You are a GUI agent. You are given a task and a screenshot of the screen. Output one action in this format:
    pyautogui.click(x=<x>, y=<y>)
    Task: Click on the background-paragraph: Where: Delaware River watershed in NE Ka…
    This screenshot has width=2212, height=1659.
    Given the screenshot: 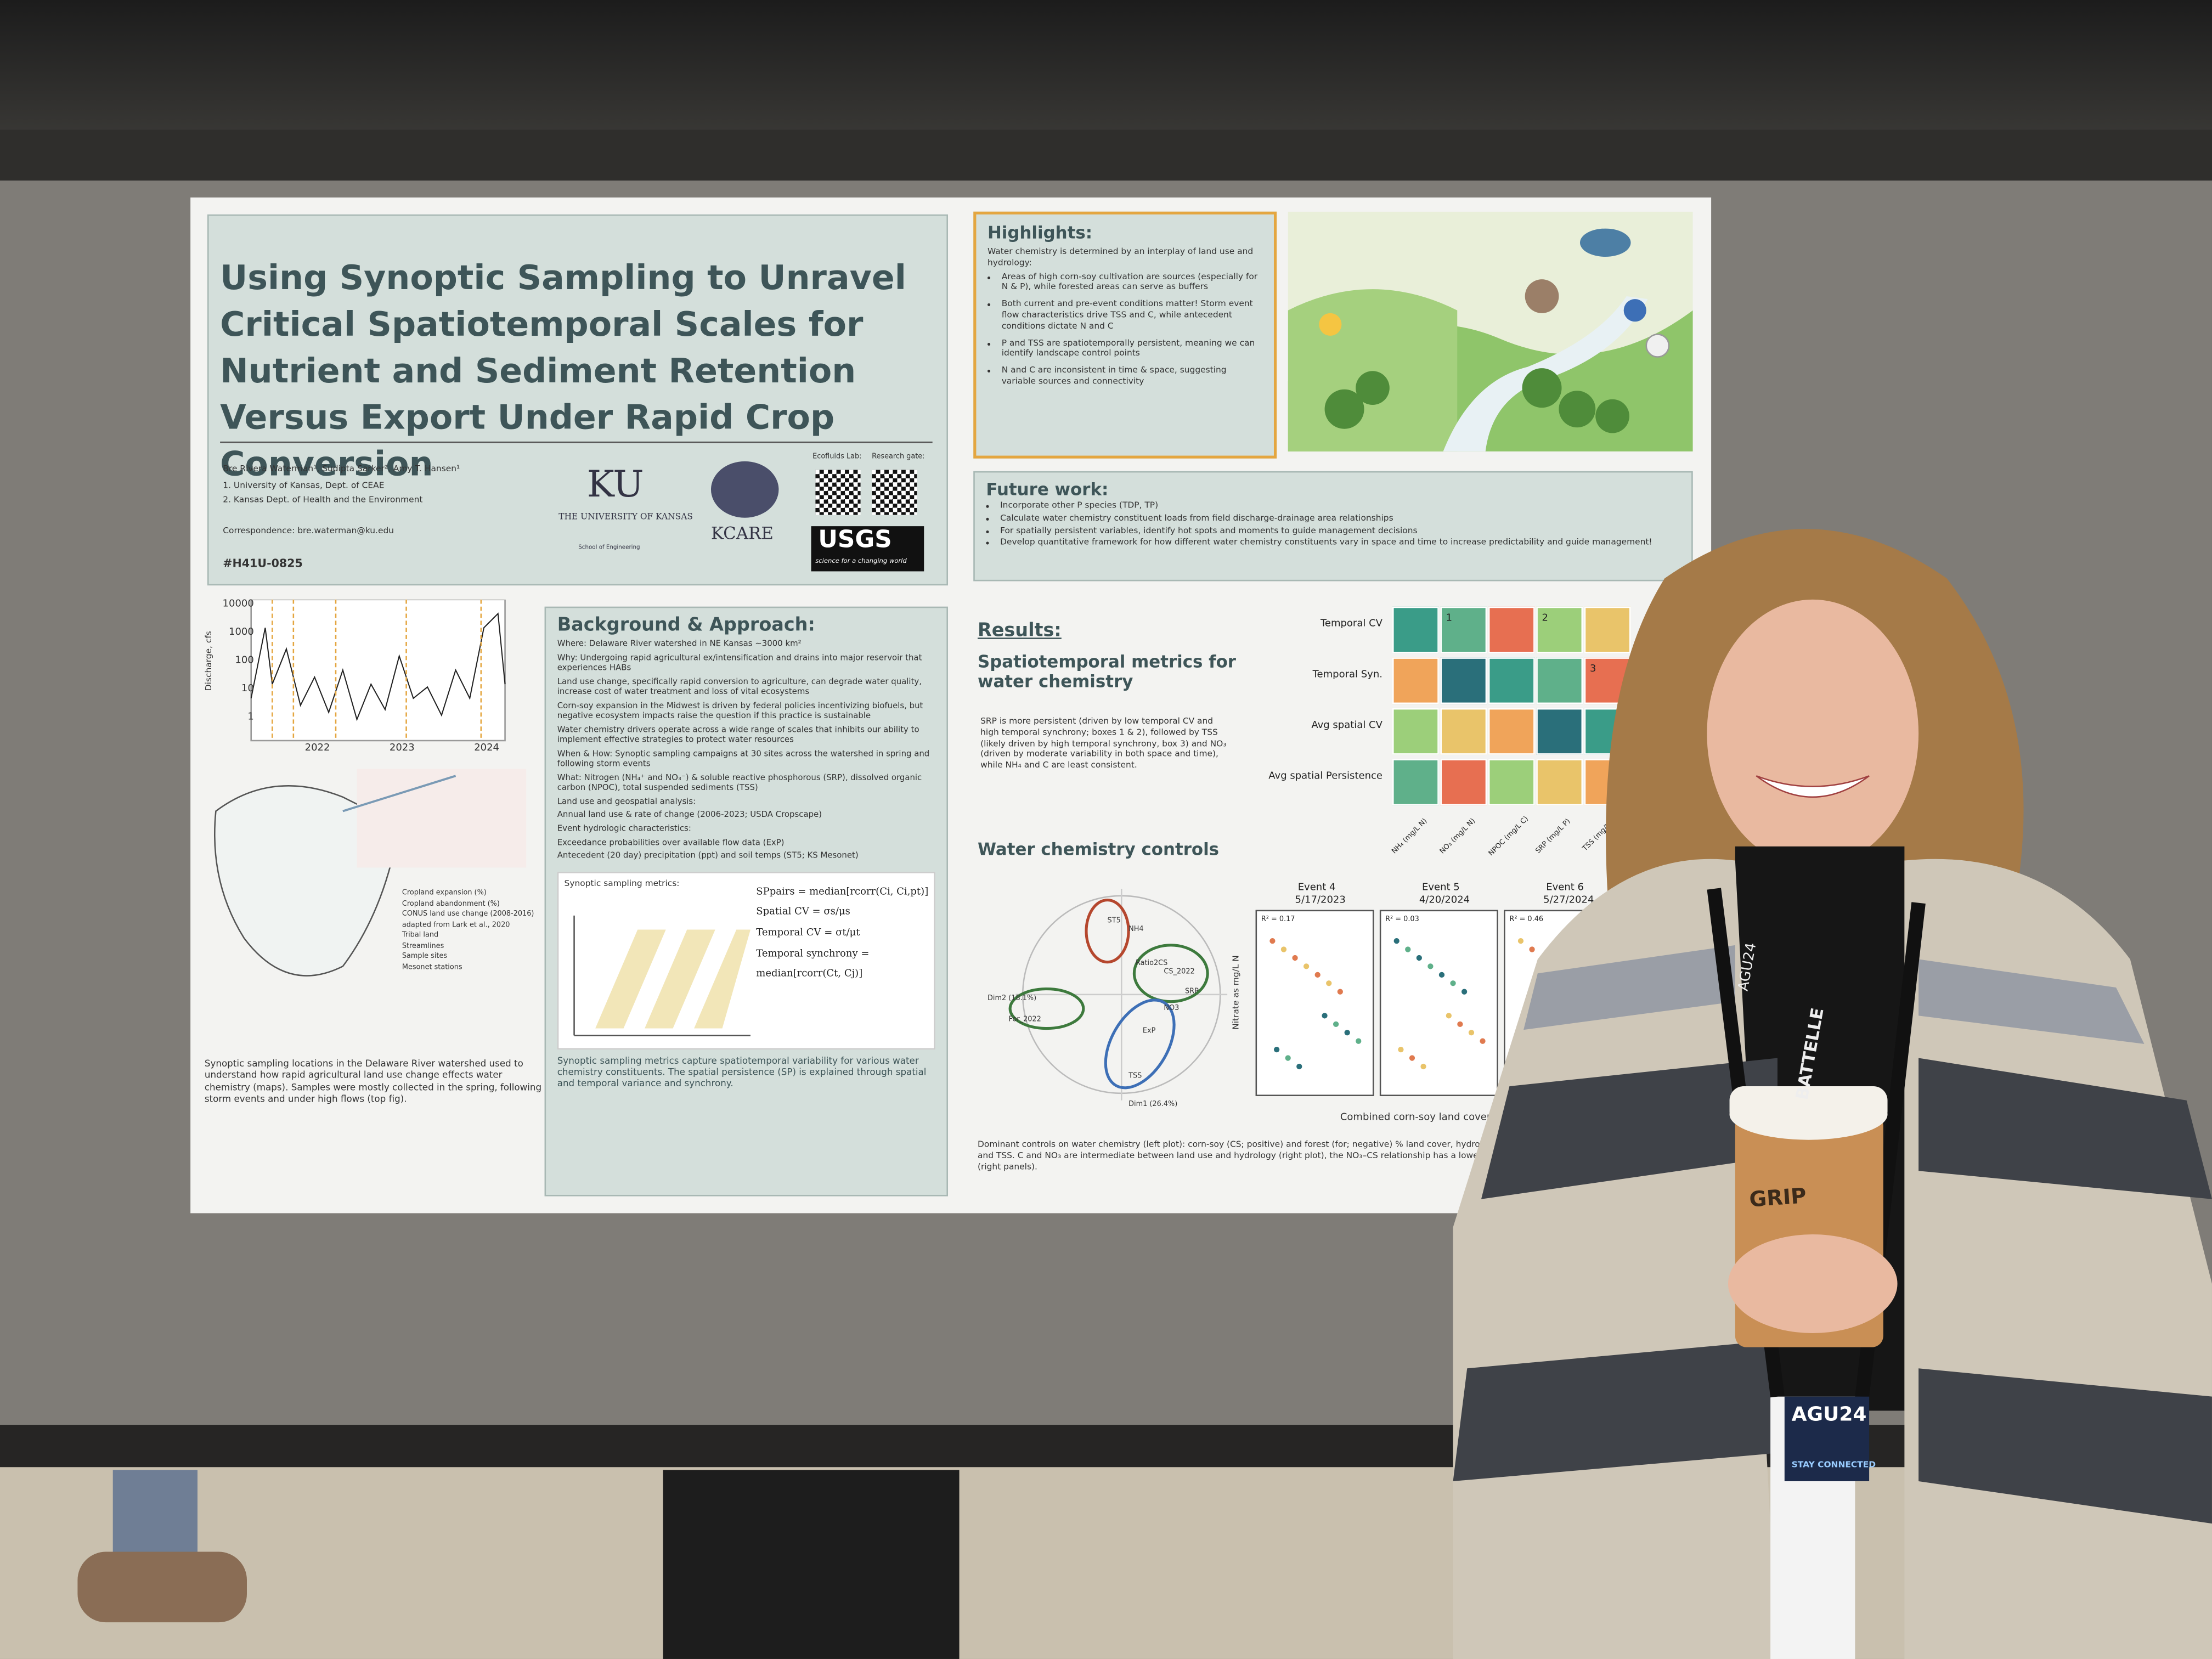 What is the action you would take?
    pyautogui.click(x=679, y=644)
    